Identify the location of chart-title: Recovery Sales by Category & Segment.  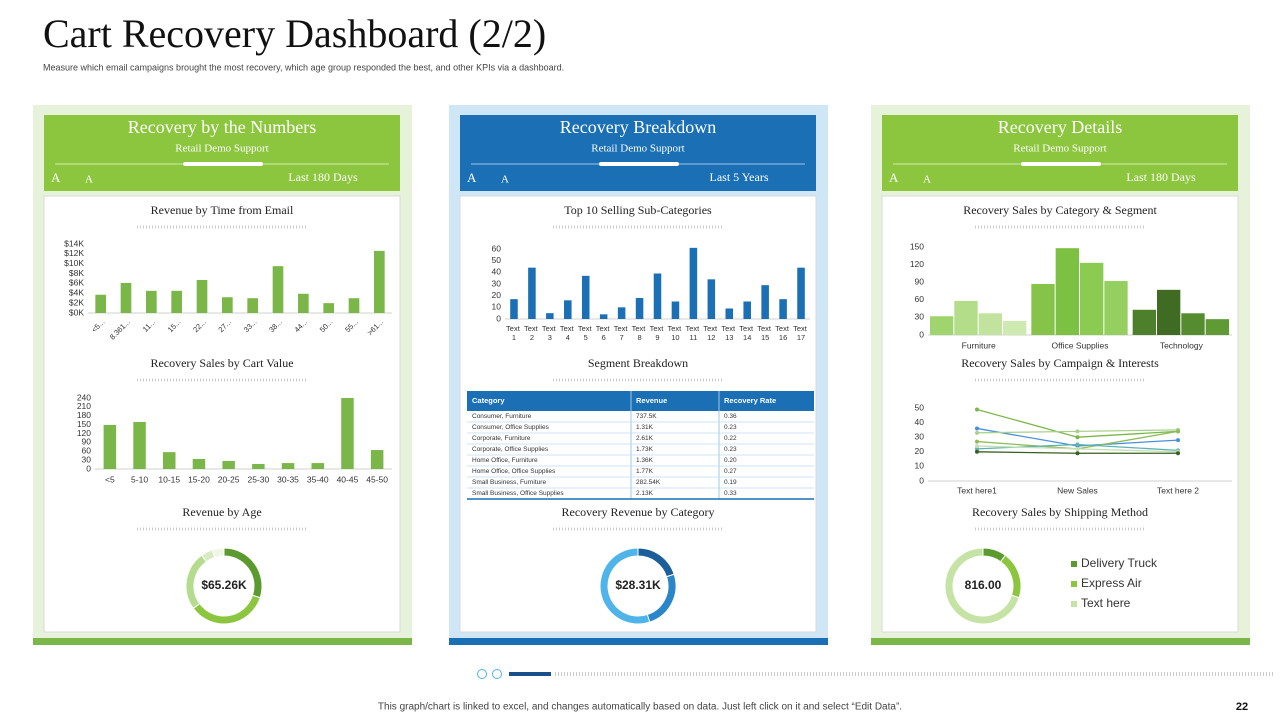
(1060, 210).